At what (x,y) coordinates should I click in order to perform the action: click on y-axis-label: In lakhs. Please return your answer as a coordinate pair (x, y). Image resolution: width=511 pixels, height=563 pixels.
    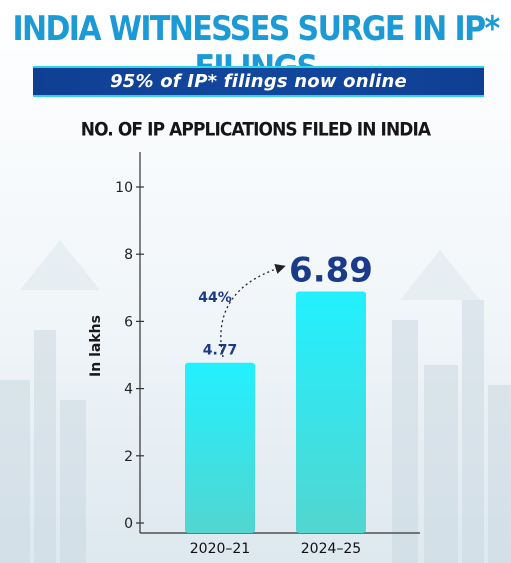
    Looking at the image, I should click on (96, 346).